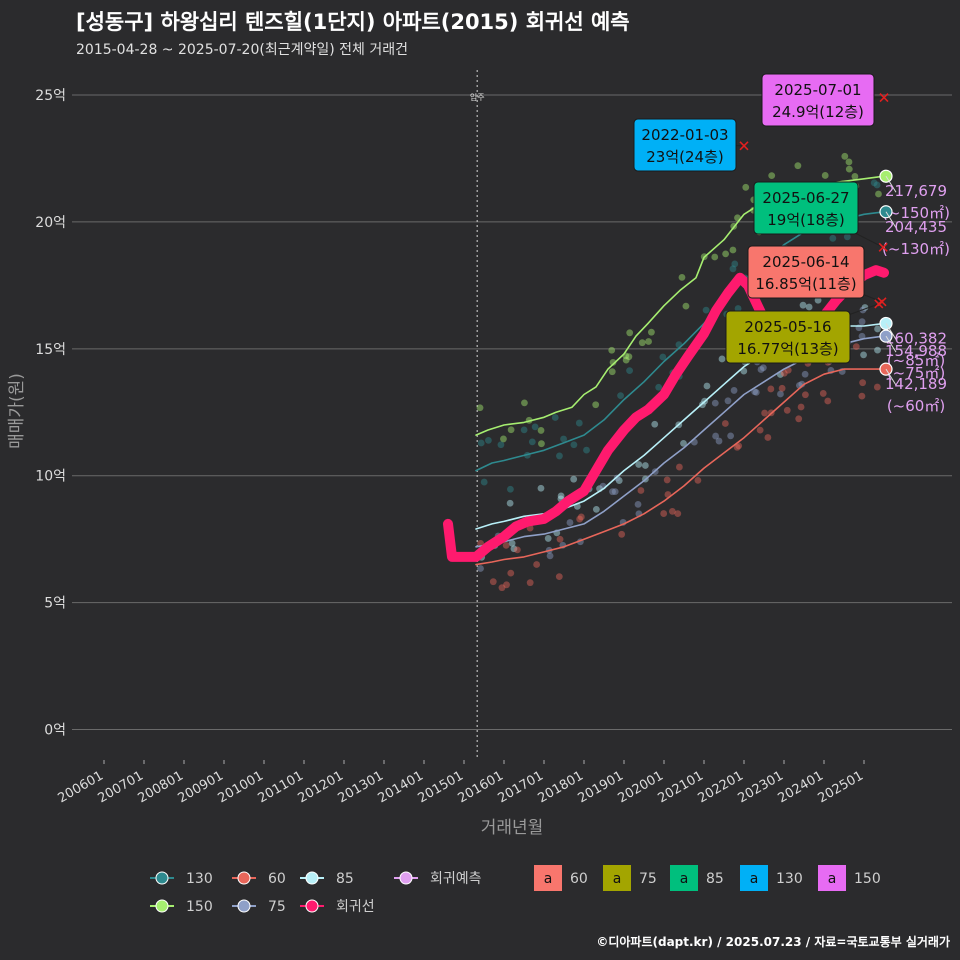 This screenshot has height=960, width=960. What do you see at coordinates (805, 262) in the screenshot?
I see `callout-date: 2025-06-14` at bounding box center [805, 262].